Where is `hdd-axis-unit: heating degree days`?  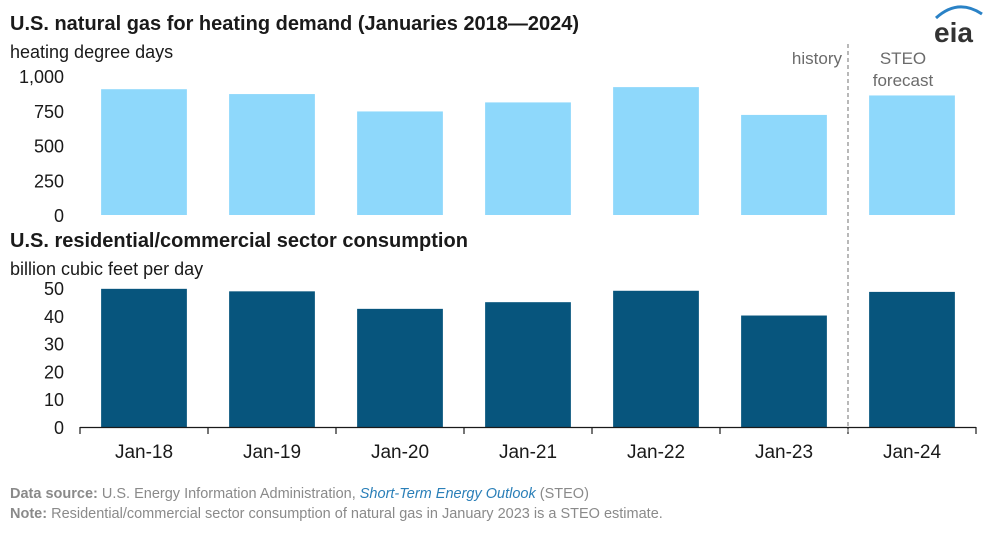 hdd-axis-unit: heating degree days is located at coordinates (91, 52).